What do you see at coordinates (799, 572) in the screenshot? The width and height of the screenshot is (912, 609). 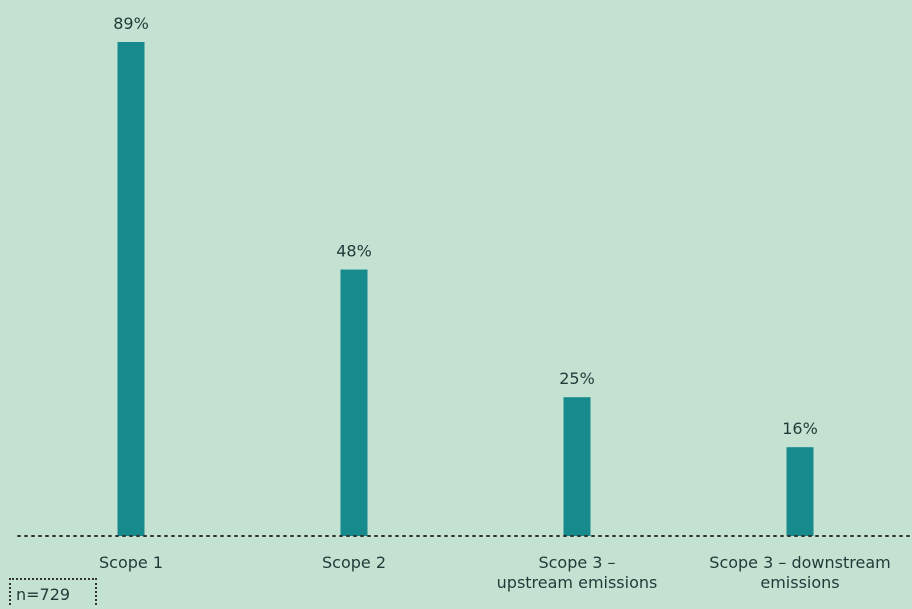 I see `category-label-4: Scope 3 – downstream emissions` at bounding box center [799, 572].